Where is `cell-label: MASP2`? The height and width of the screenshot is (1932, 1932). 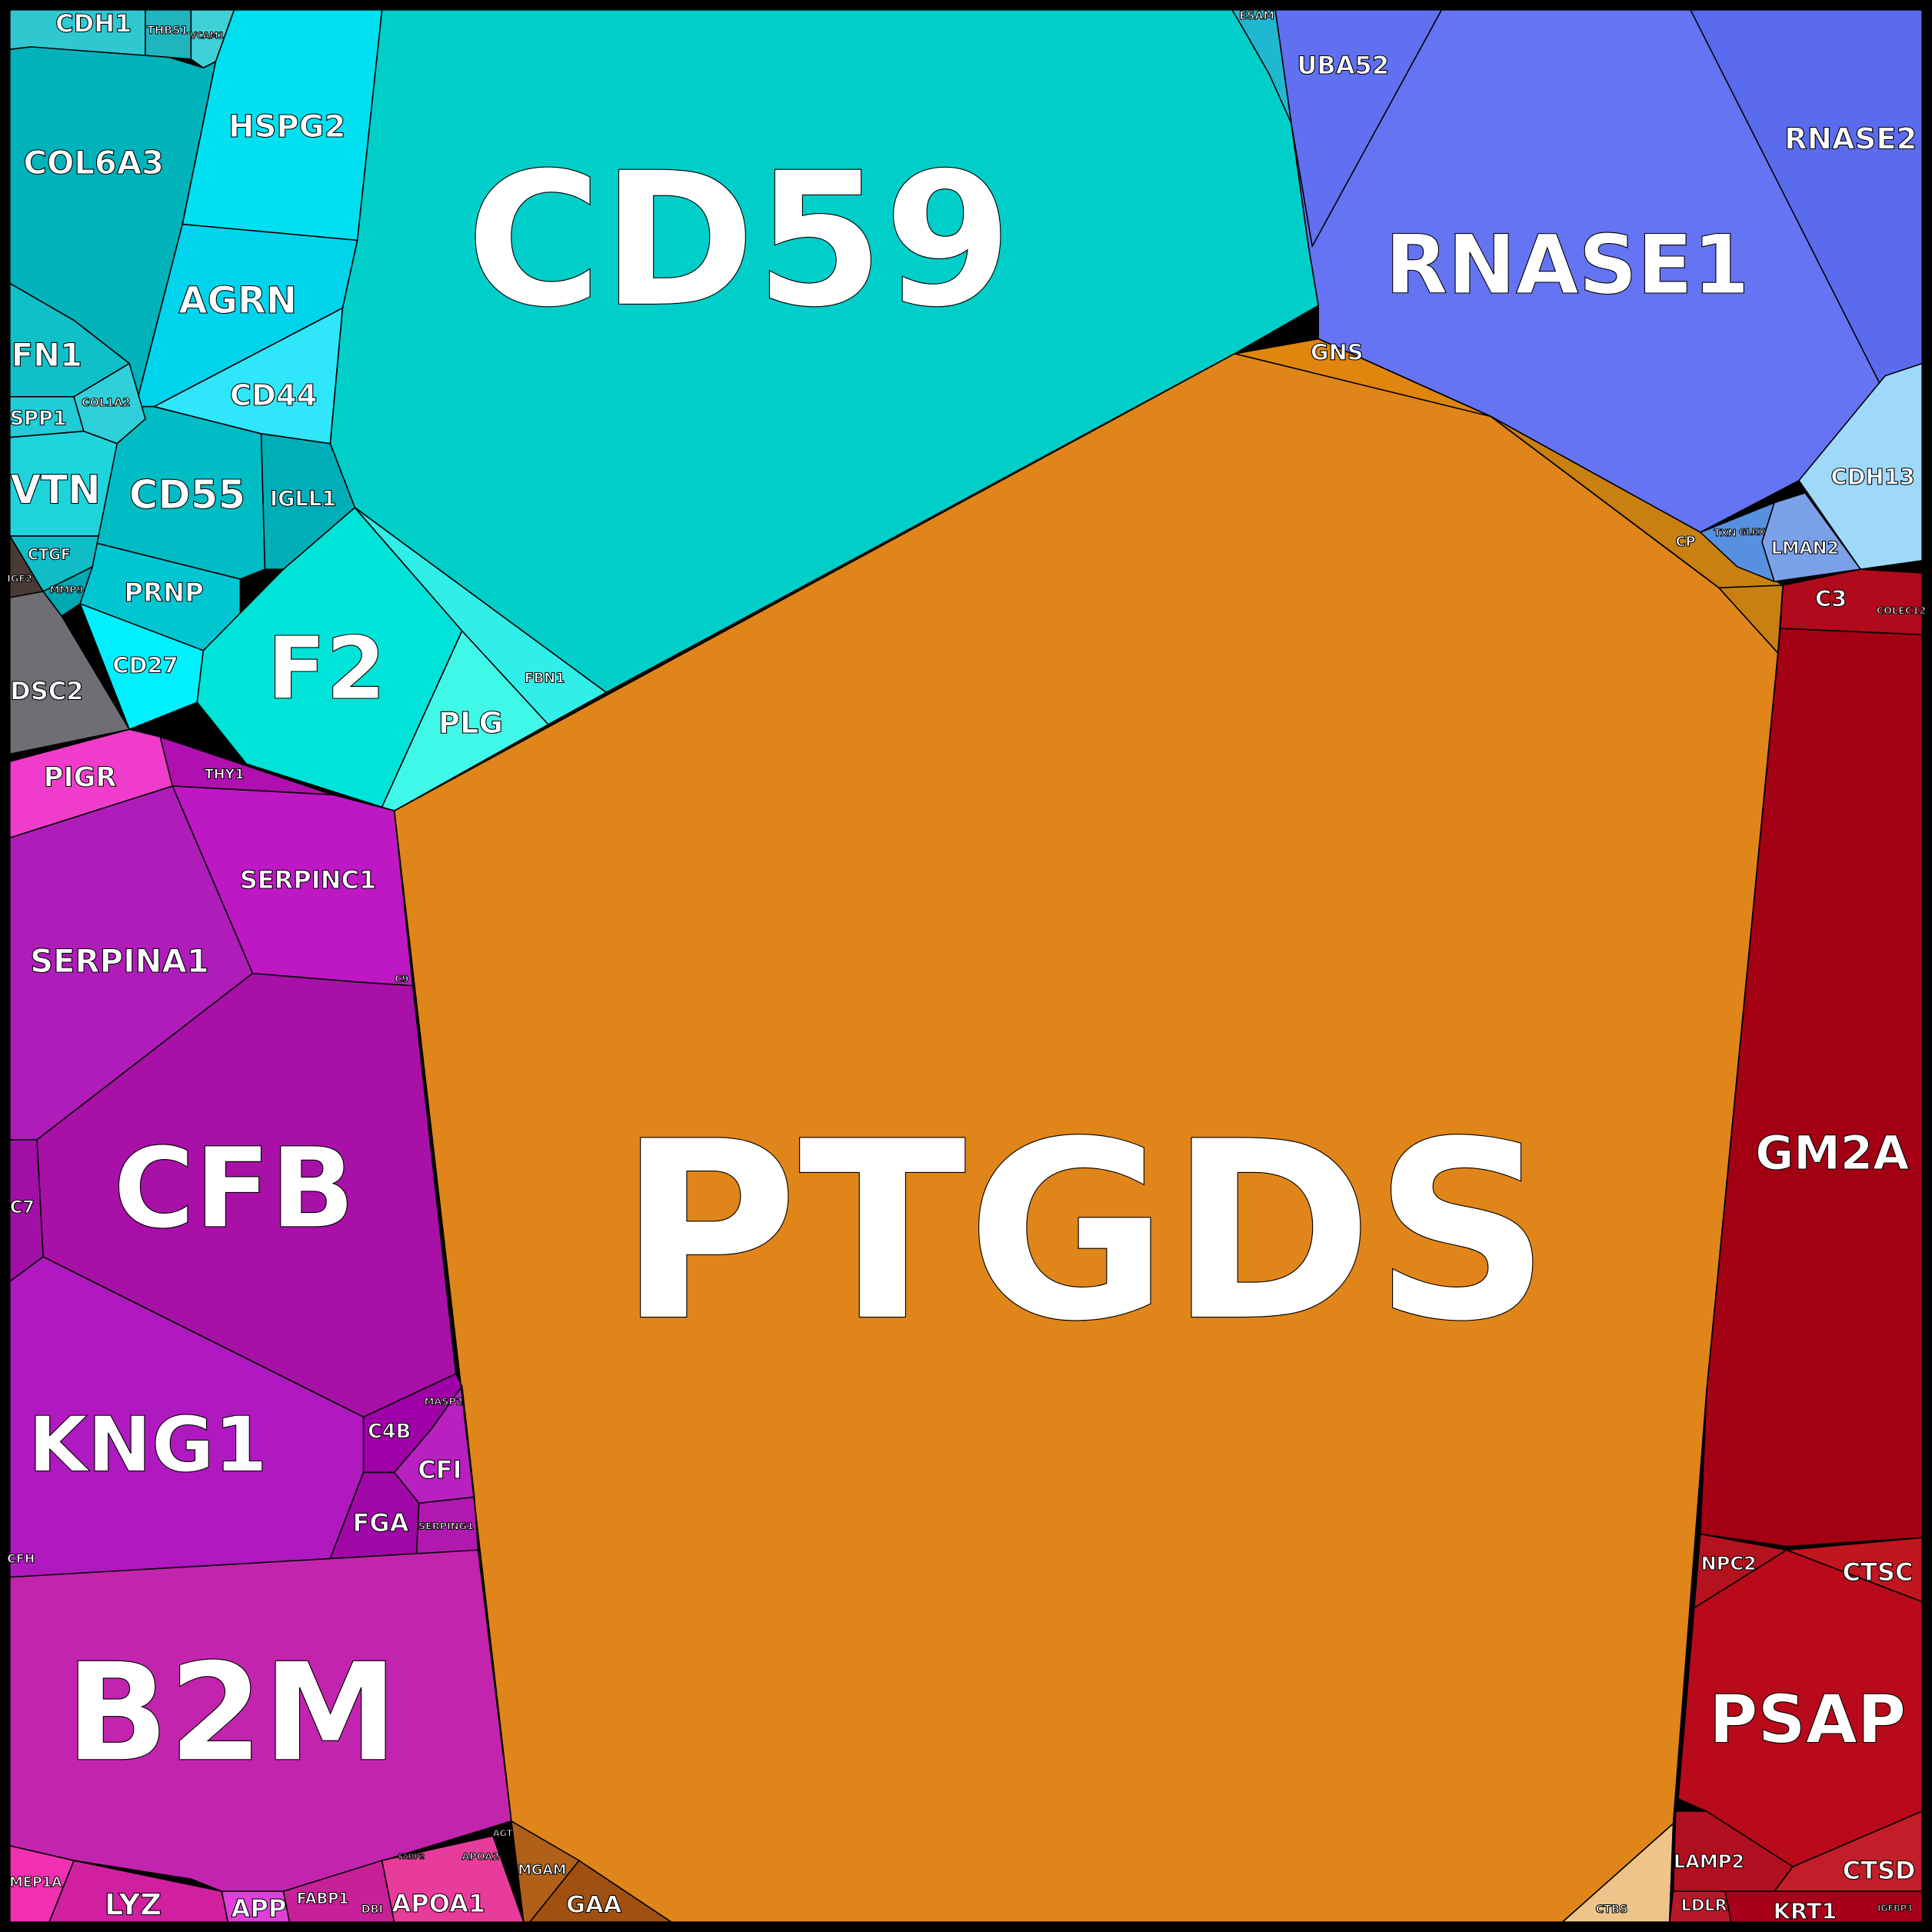 cell-label: MASP2 is located at coordinates (444, 1402).